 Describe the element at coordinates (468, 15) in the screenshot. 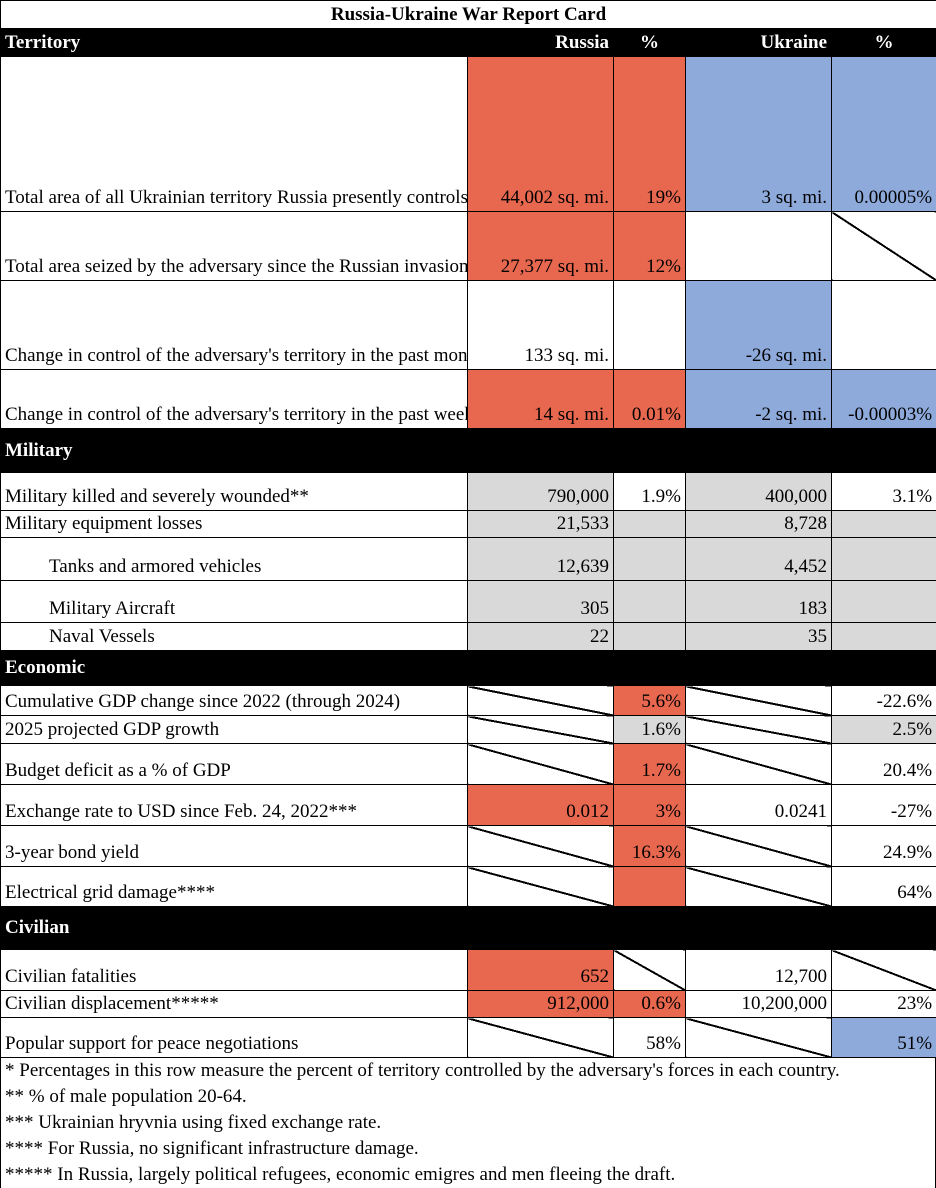

I see `report-title: Russia-Ukraine War Report Card` at that location.